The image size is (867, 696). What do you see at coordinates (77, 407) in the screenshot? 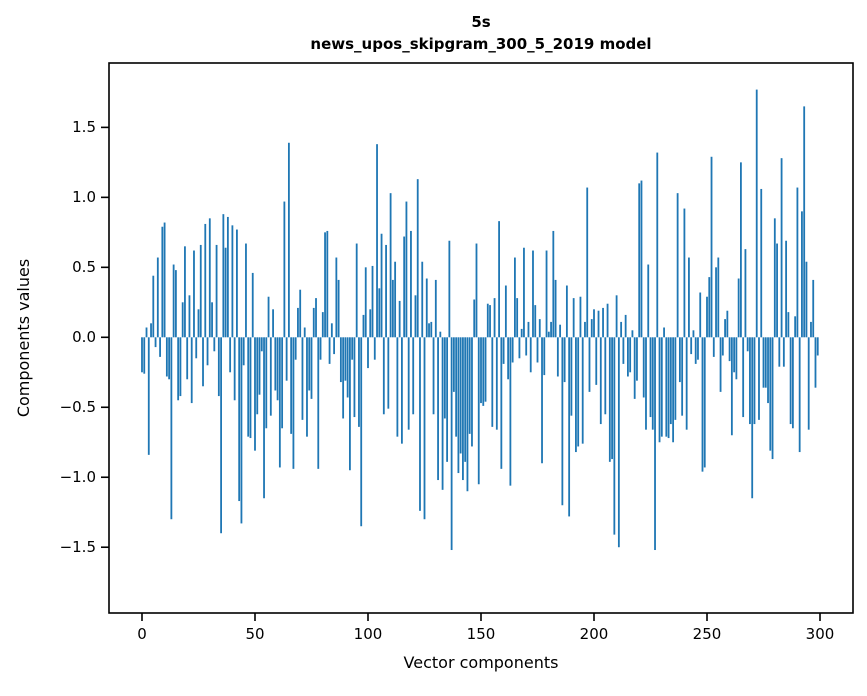
I see `y-tick-label: −0.5` at bounding box center [77, 407].